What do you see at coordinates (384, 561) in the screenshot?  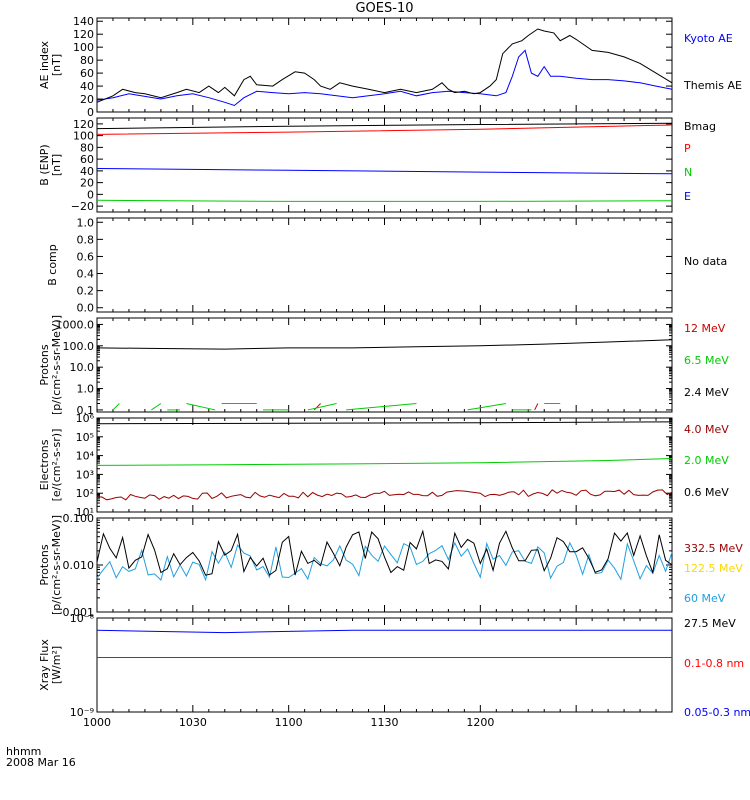 I see `series-line-60-mev` at bounding box center [384, 561].